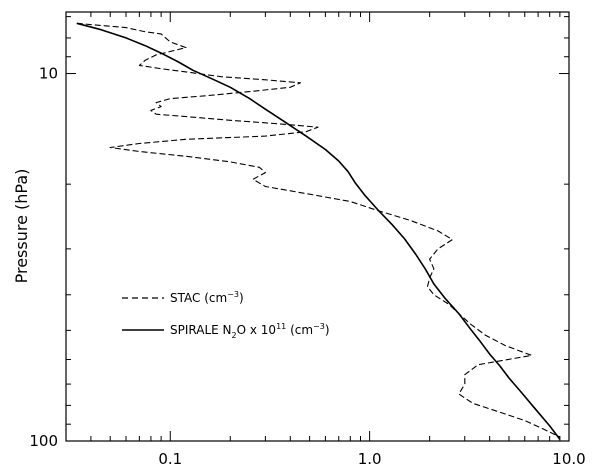  I want to click on legend-label-spirale-unit: (cm, so click(299, 330).